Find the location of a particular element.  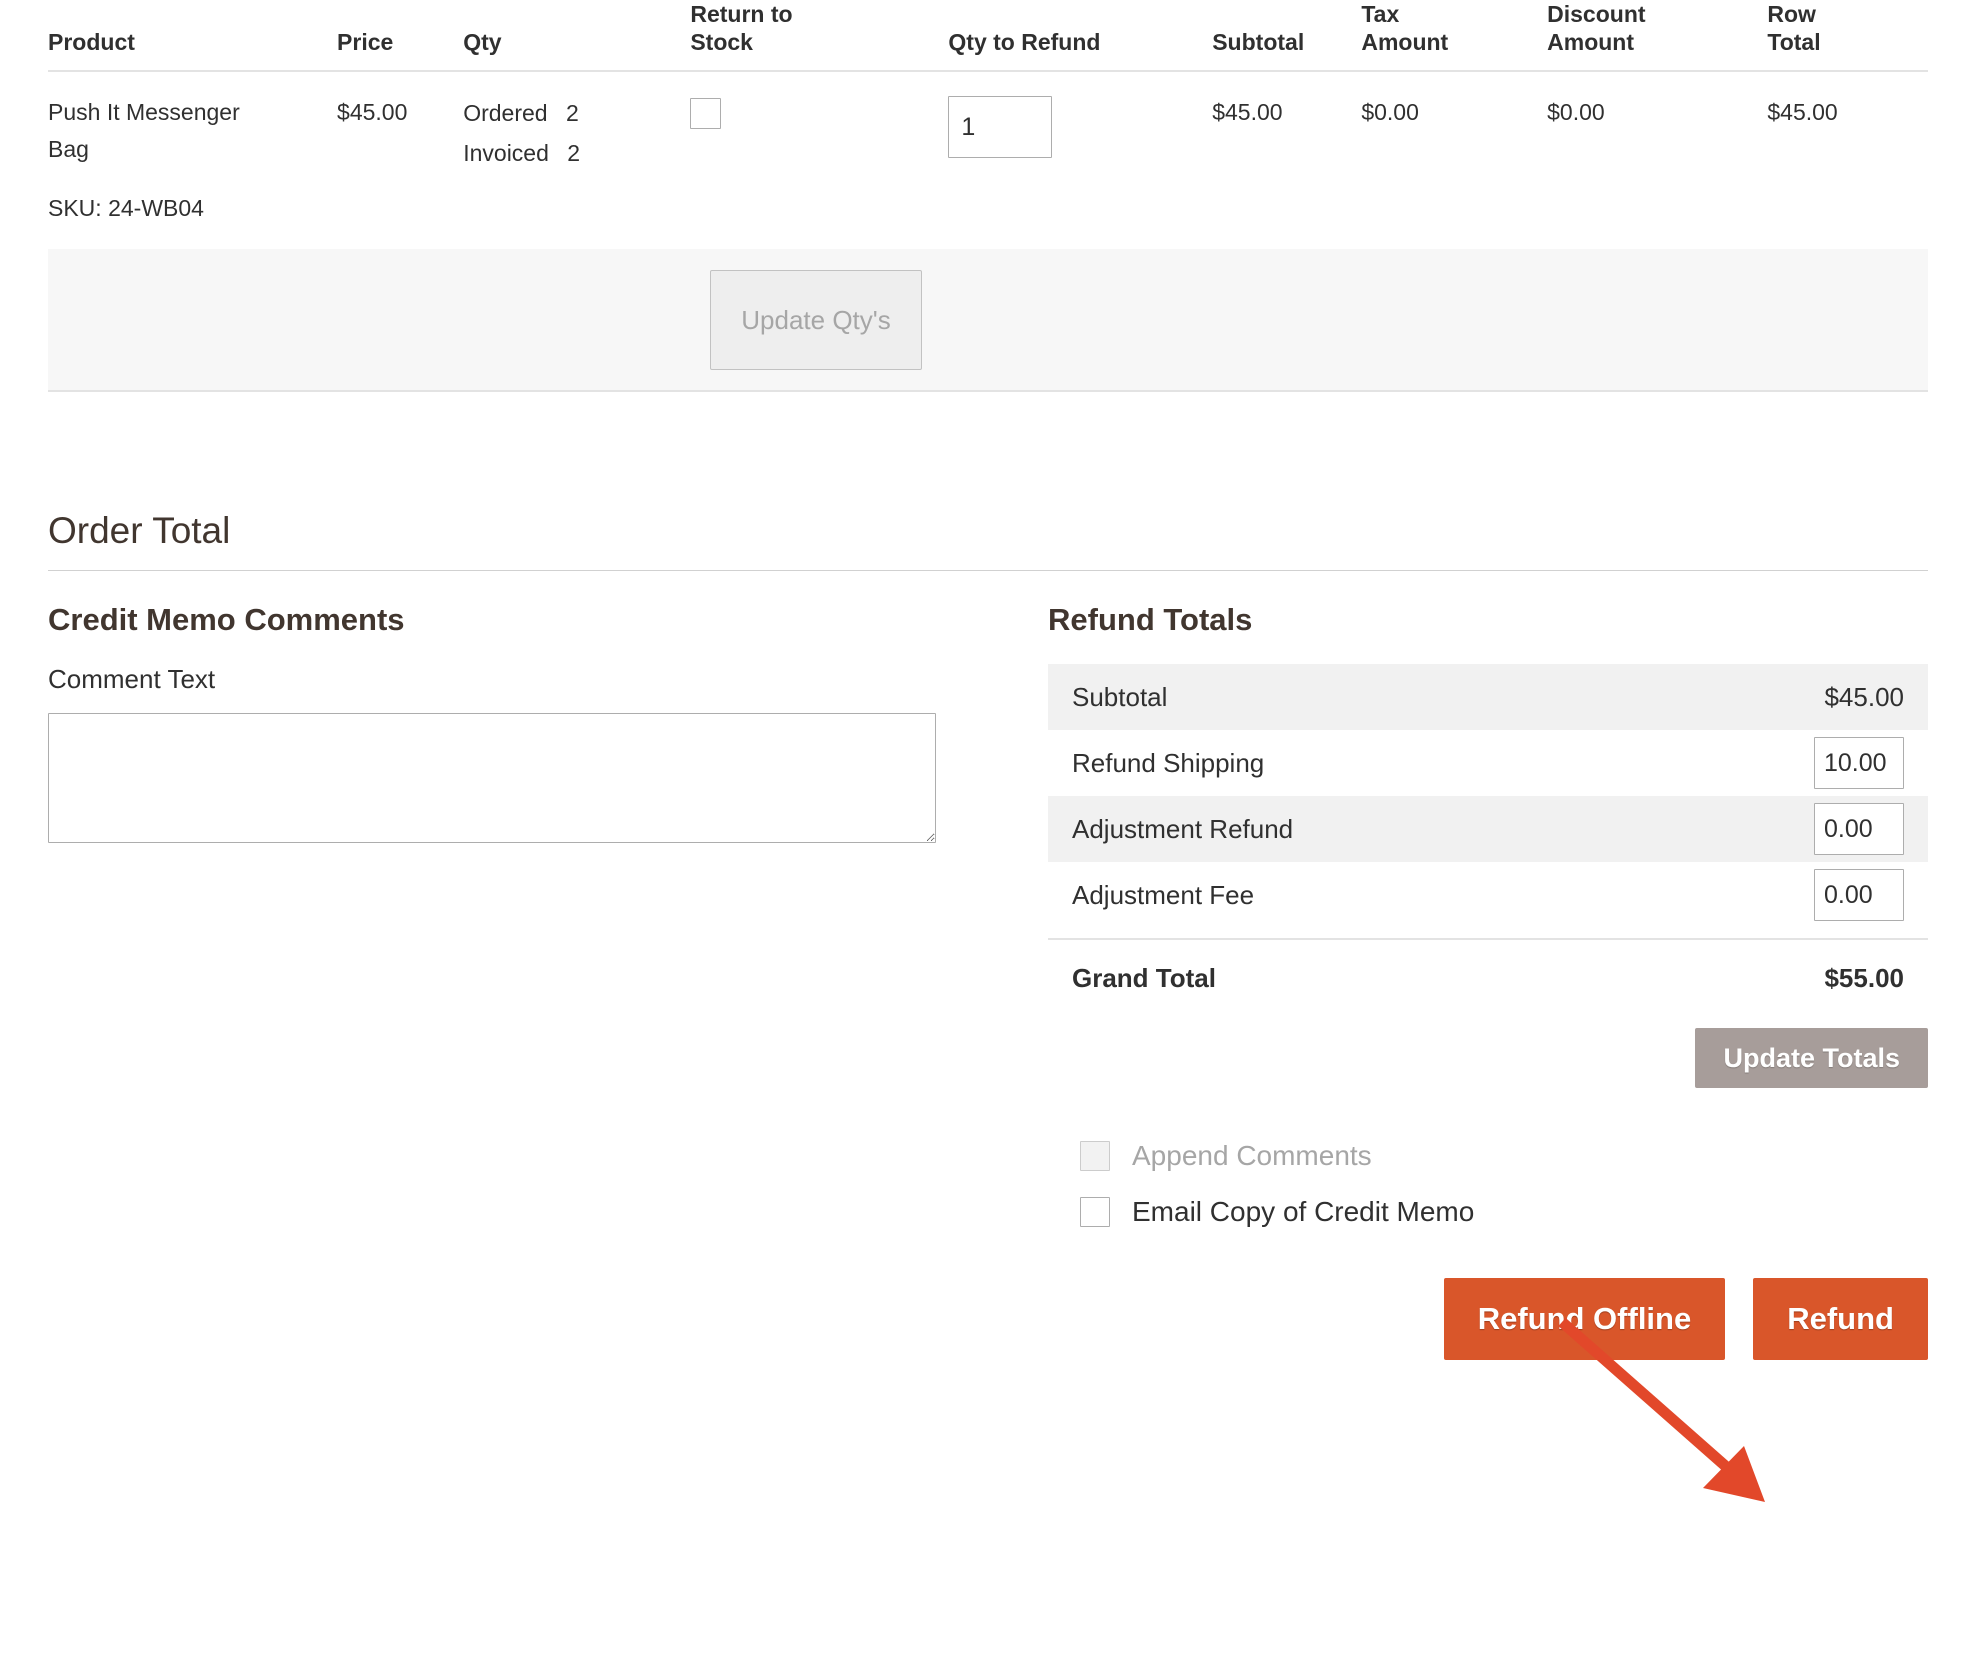

column-header-tax-amount: Tax Amount is located at coordinates (1454, 36).